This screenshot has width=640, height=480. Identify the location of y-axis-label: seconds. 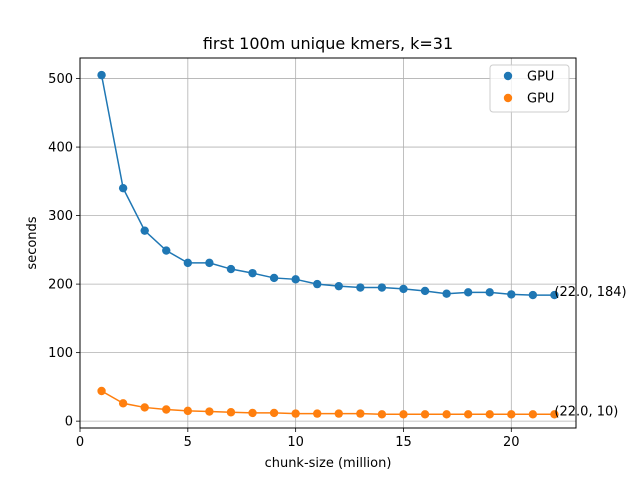
(32, 242).